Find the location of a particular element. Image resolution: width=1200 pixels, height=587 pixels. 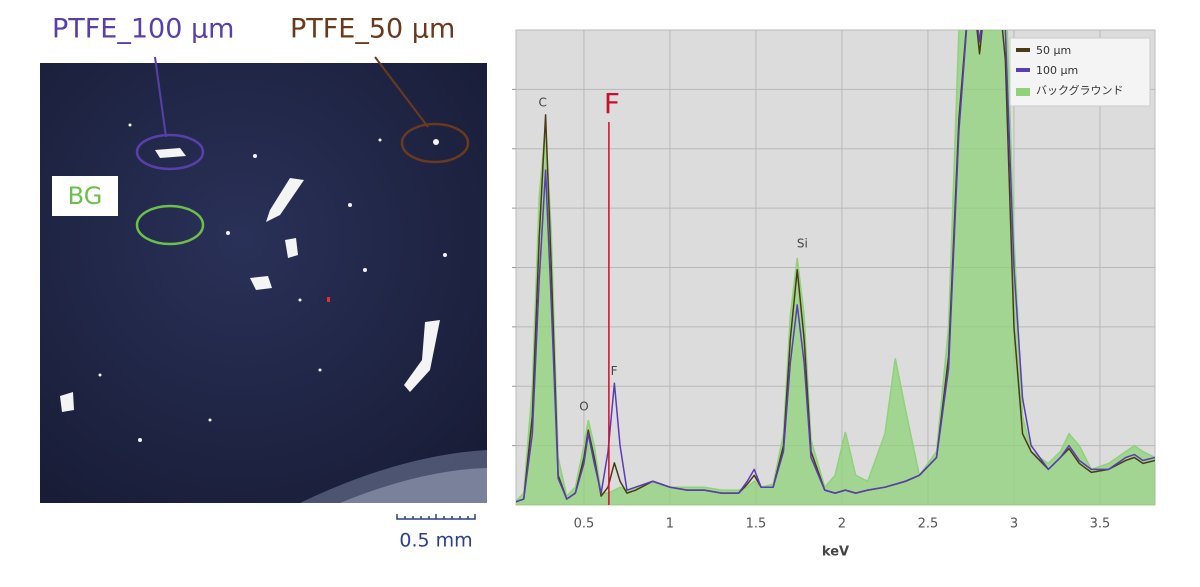

scale-bar is located at coordinates (436, 517).